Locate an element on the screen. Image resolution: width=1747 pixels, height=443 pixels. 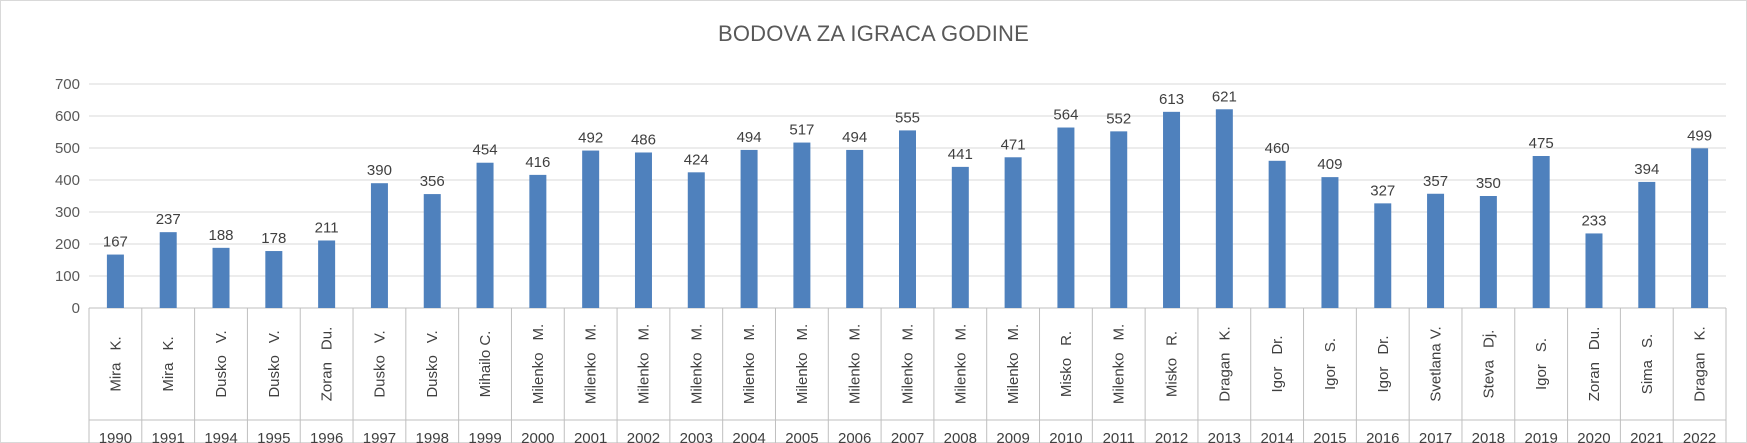
data-label: 237 is located at coordinates (168, 219).